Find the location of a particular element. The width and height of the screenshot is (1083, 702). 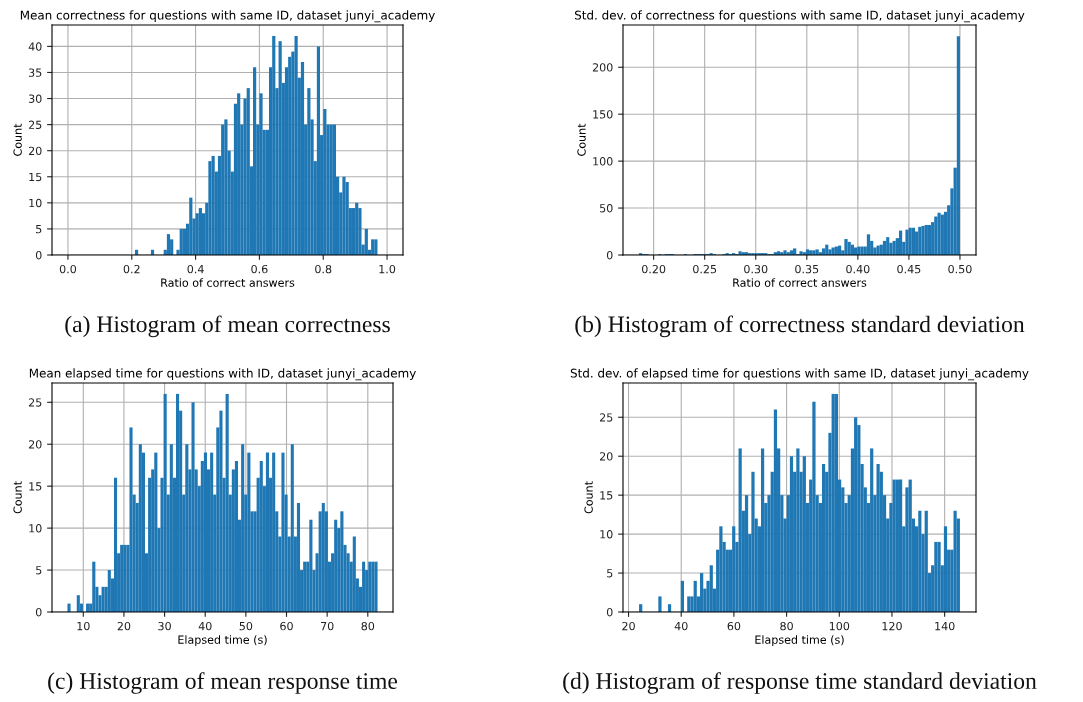

x-tick-label: 0.0 is located at coordinates (68, 269).